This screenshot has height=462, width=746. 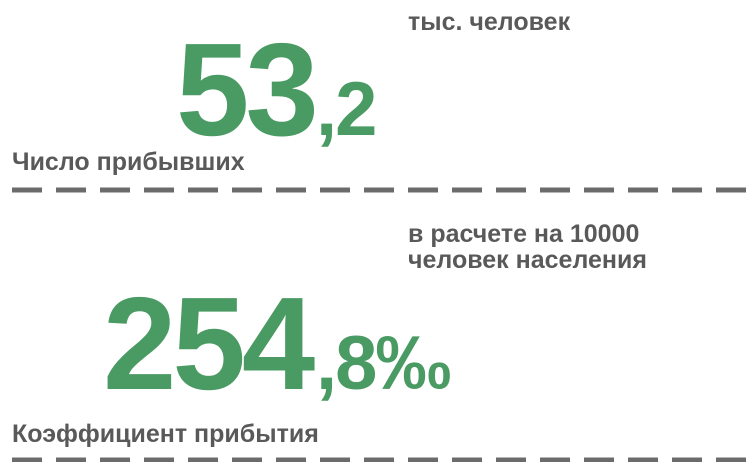 What do you see at coordinates (245, 89) in the screenshot?
I see `big-number: 53` at bounding box center [245, 89].